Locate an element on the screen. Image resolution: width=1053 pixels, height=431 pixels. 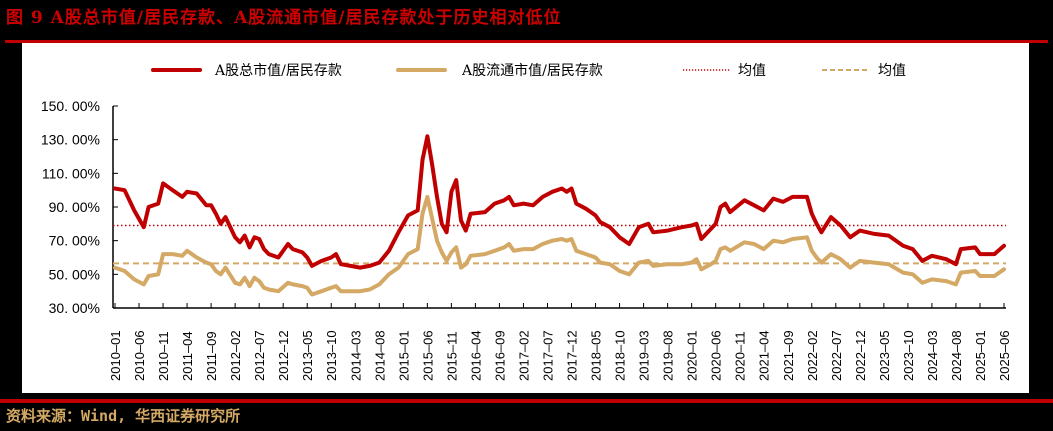
chart-legend: A股总市值/居民存款 A股流通市值/居民存款 均值 均值 is located at coordinates (528, 70).